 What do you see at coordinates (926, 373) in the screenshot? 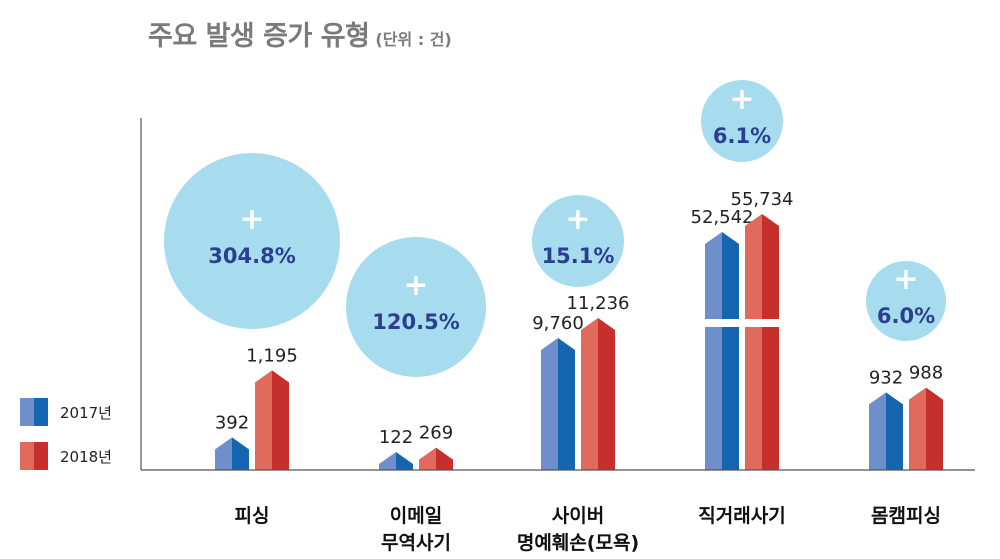
I see `data-label: 988` at bounding box center [926, 373].